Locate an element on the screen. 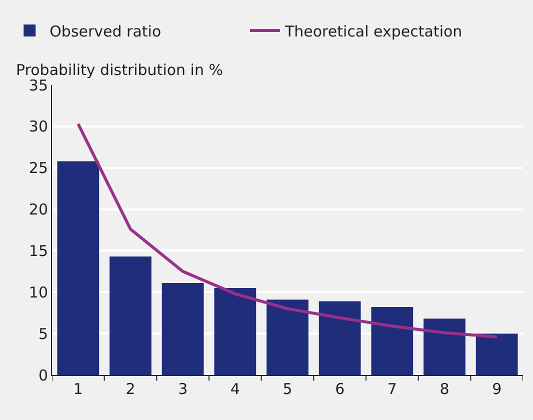  x-tick-label: 1 is located at coordinates (78, 389).